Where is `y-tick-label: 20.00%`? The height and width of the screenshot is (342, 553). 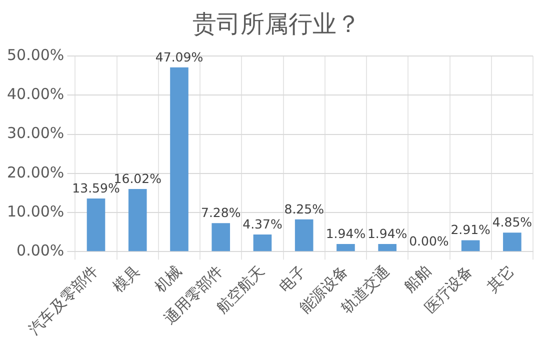
y-tick-label: 20.00% is located at coordinates (35, 172).